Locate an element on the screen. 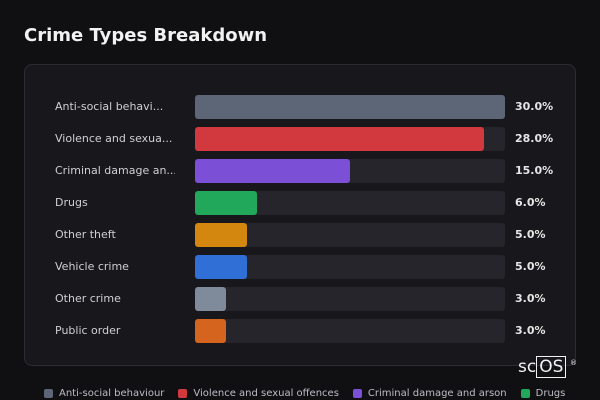 Image resolution: width=600 pixels, height=400 pixels. bar-label: Public order is located at coordinates (88, 330).